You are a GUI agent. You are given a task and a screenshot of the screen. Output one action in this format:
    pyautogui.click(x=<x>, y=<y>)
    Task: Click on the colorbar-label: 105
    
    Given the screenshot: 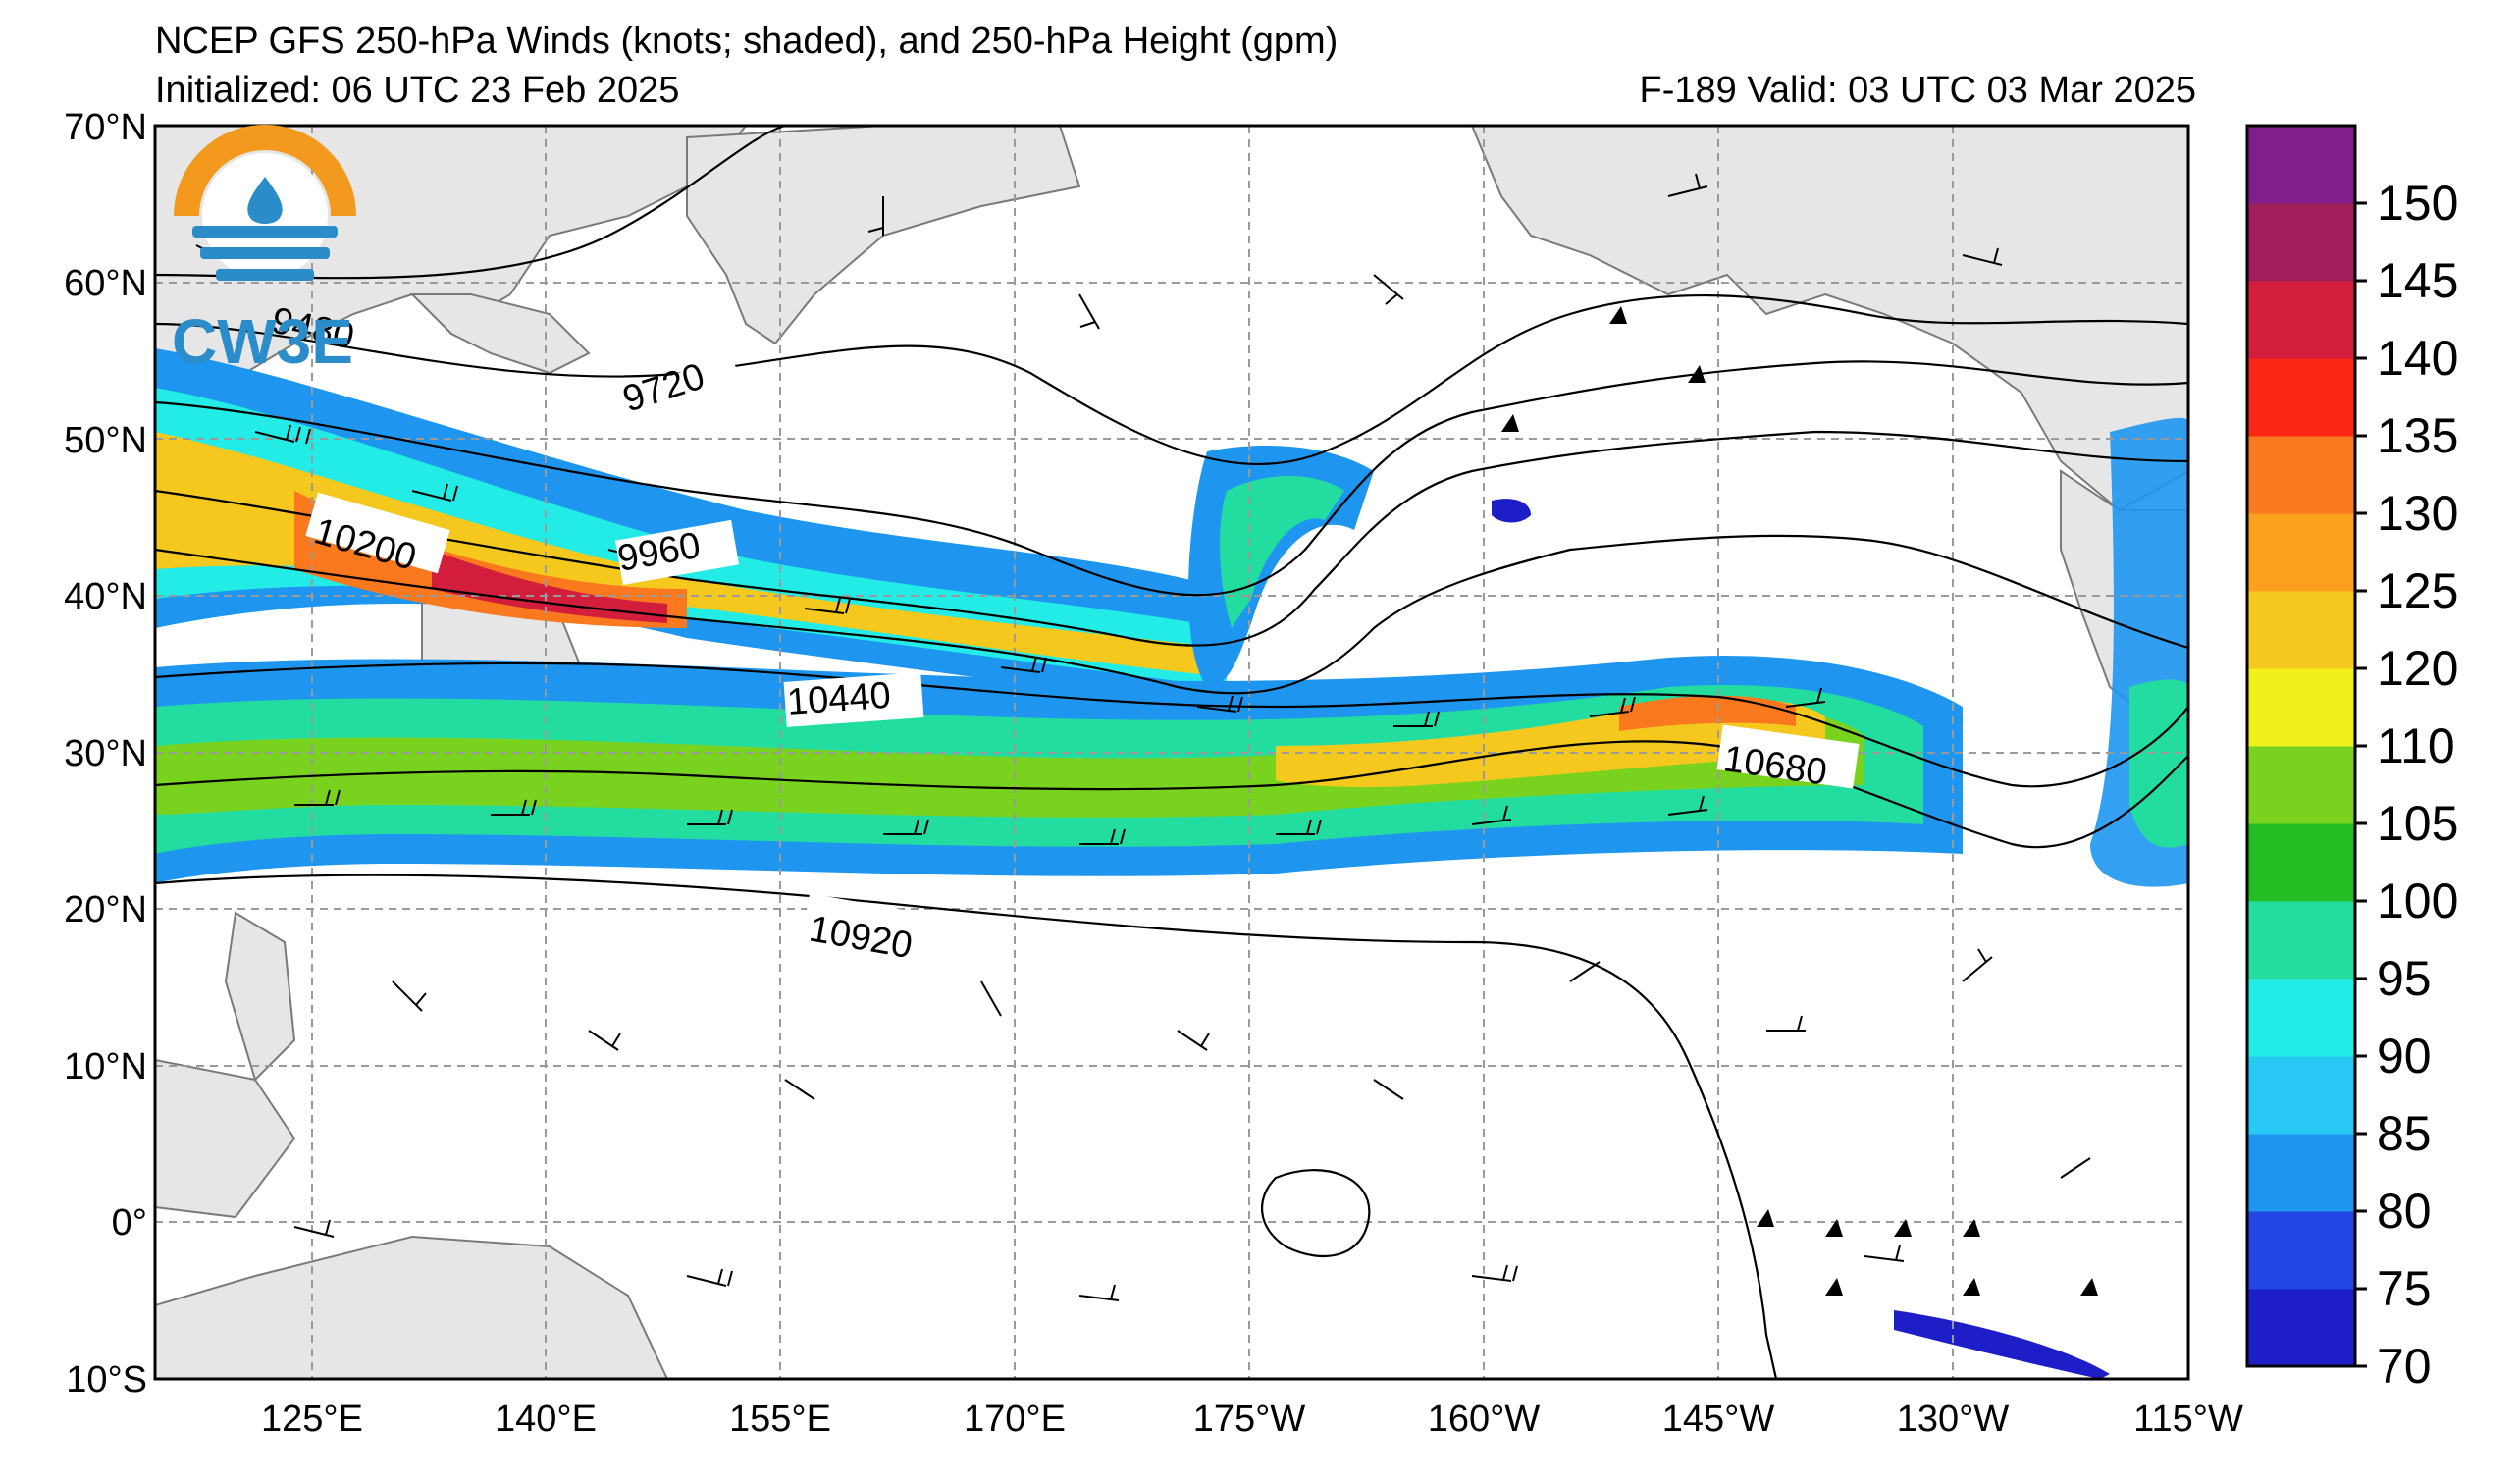 What is the action you would take?
    pyautogui.click(x=2417, y=824)
    